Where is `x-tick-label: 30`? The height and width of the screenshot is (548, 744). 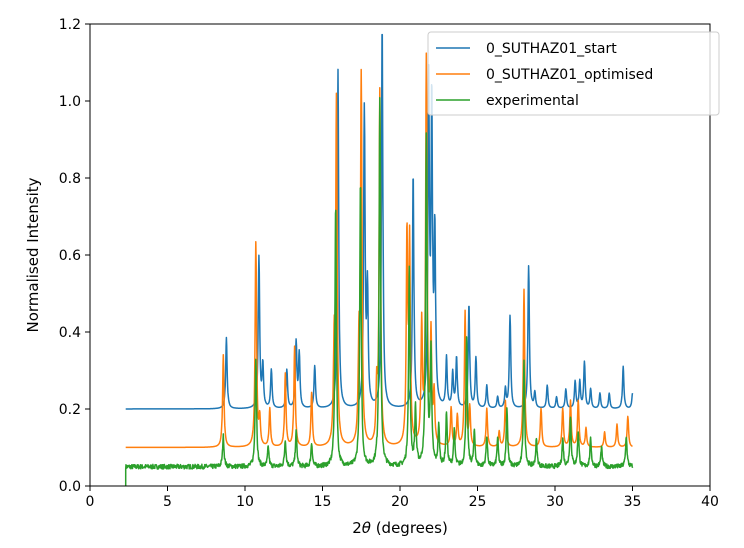 x-tick-label: 30 is located at coordinates (555, 502).